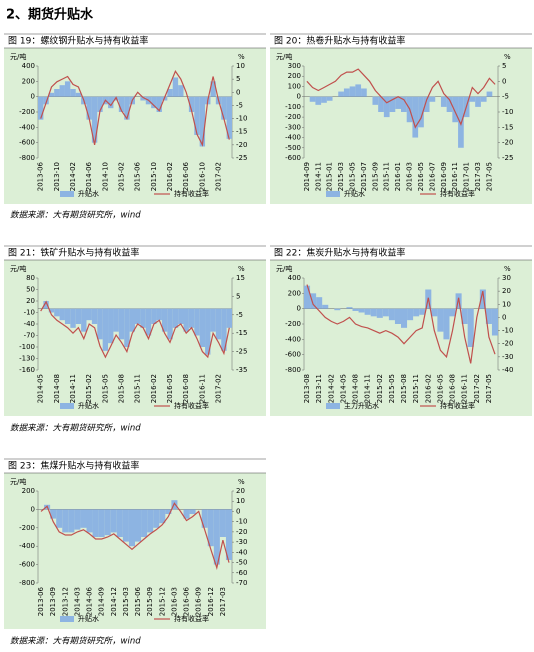 The image size is (534, 652). What do you see at coordinates (318, 176) in the screenshot?
I see `x-tick-label: 2014-11` at bounding box center [318, 176].